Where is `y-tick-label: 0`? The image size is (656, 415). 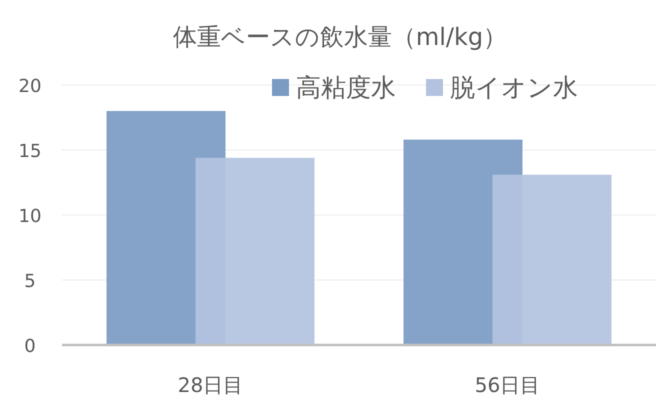
y-tick-label: 0 is located at coordinates (30, 346).